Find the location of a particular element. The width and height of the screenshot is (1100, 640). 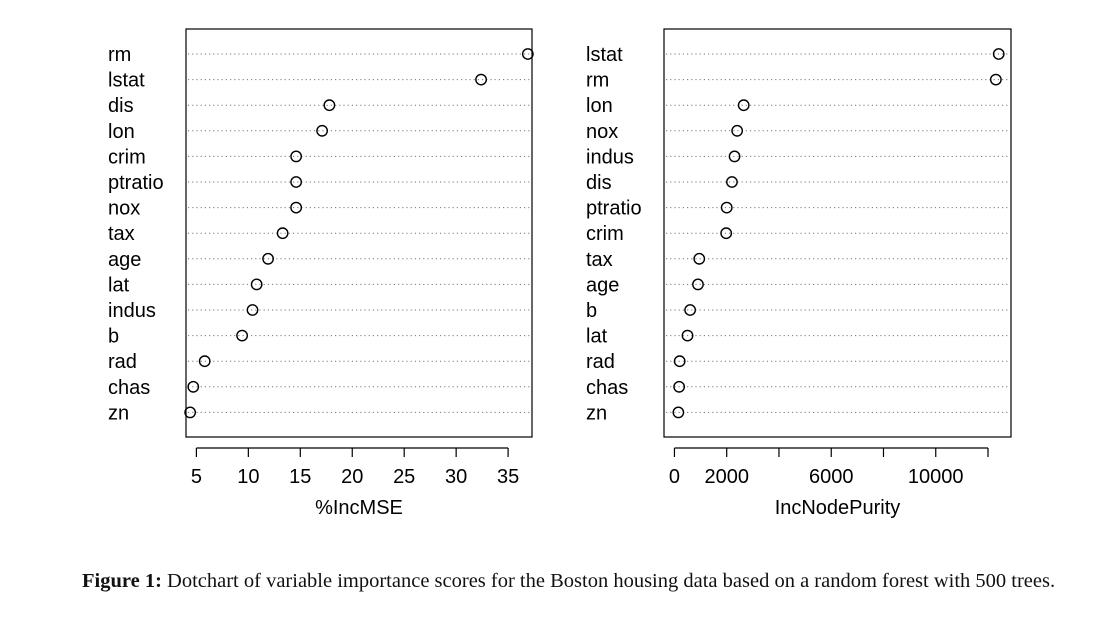

x-tick-label: 30 is located at coordinates (456, 477).